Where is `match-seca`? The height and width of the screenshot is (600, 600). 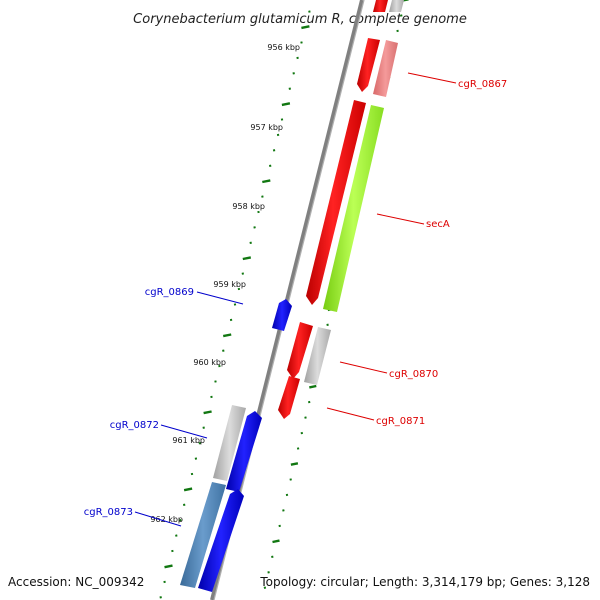 match-seca is located at coordinates (353, 208).